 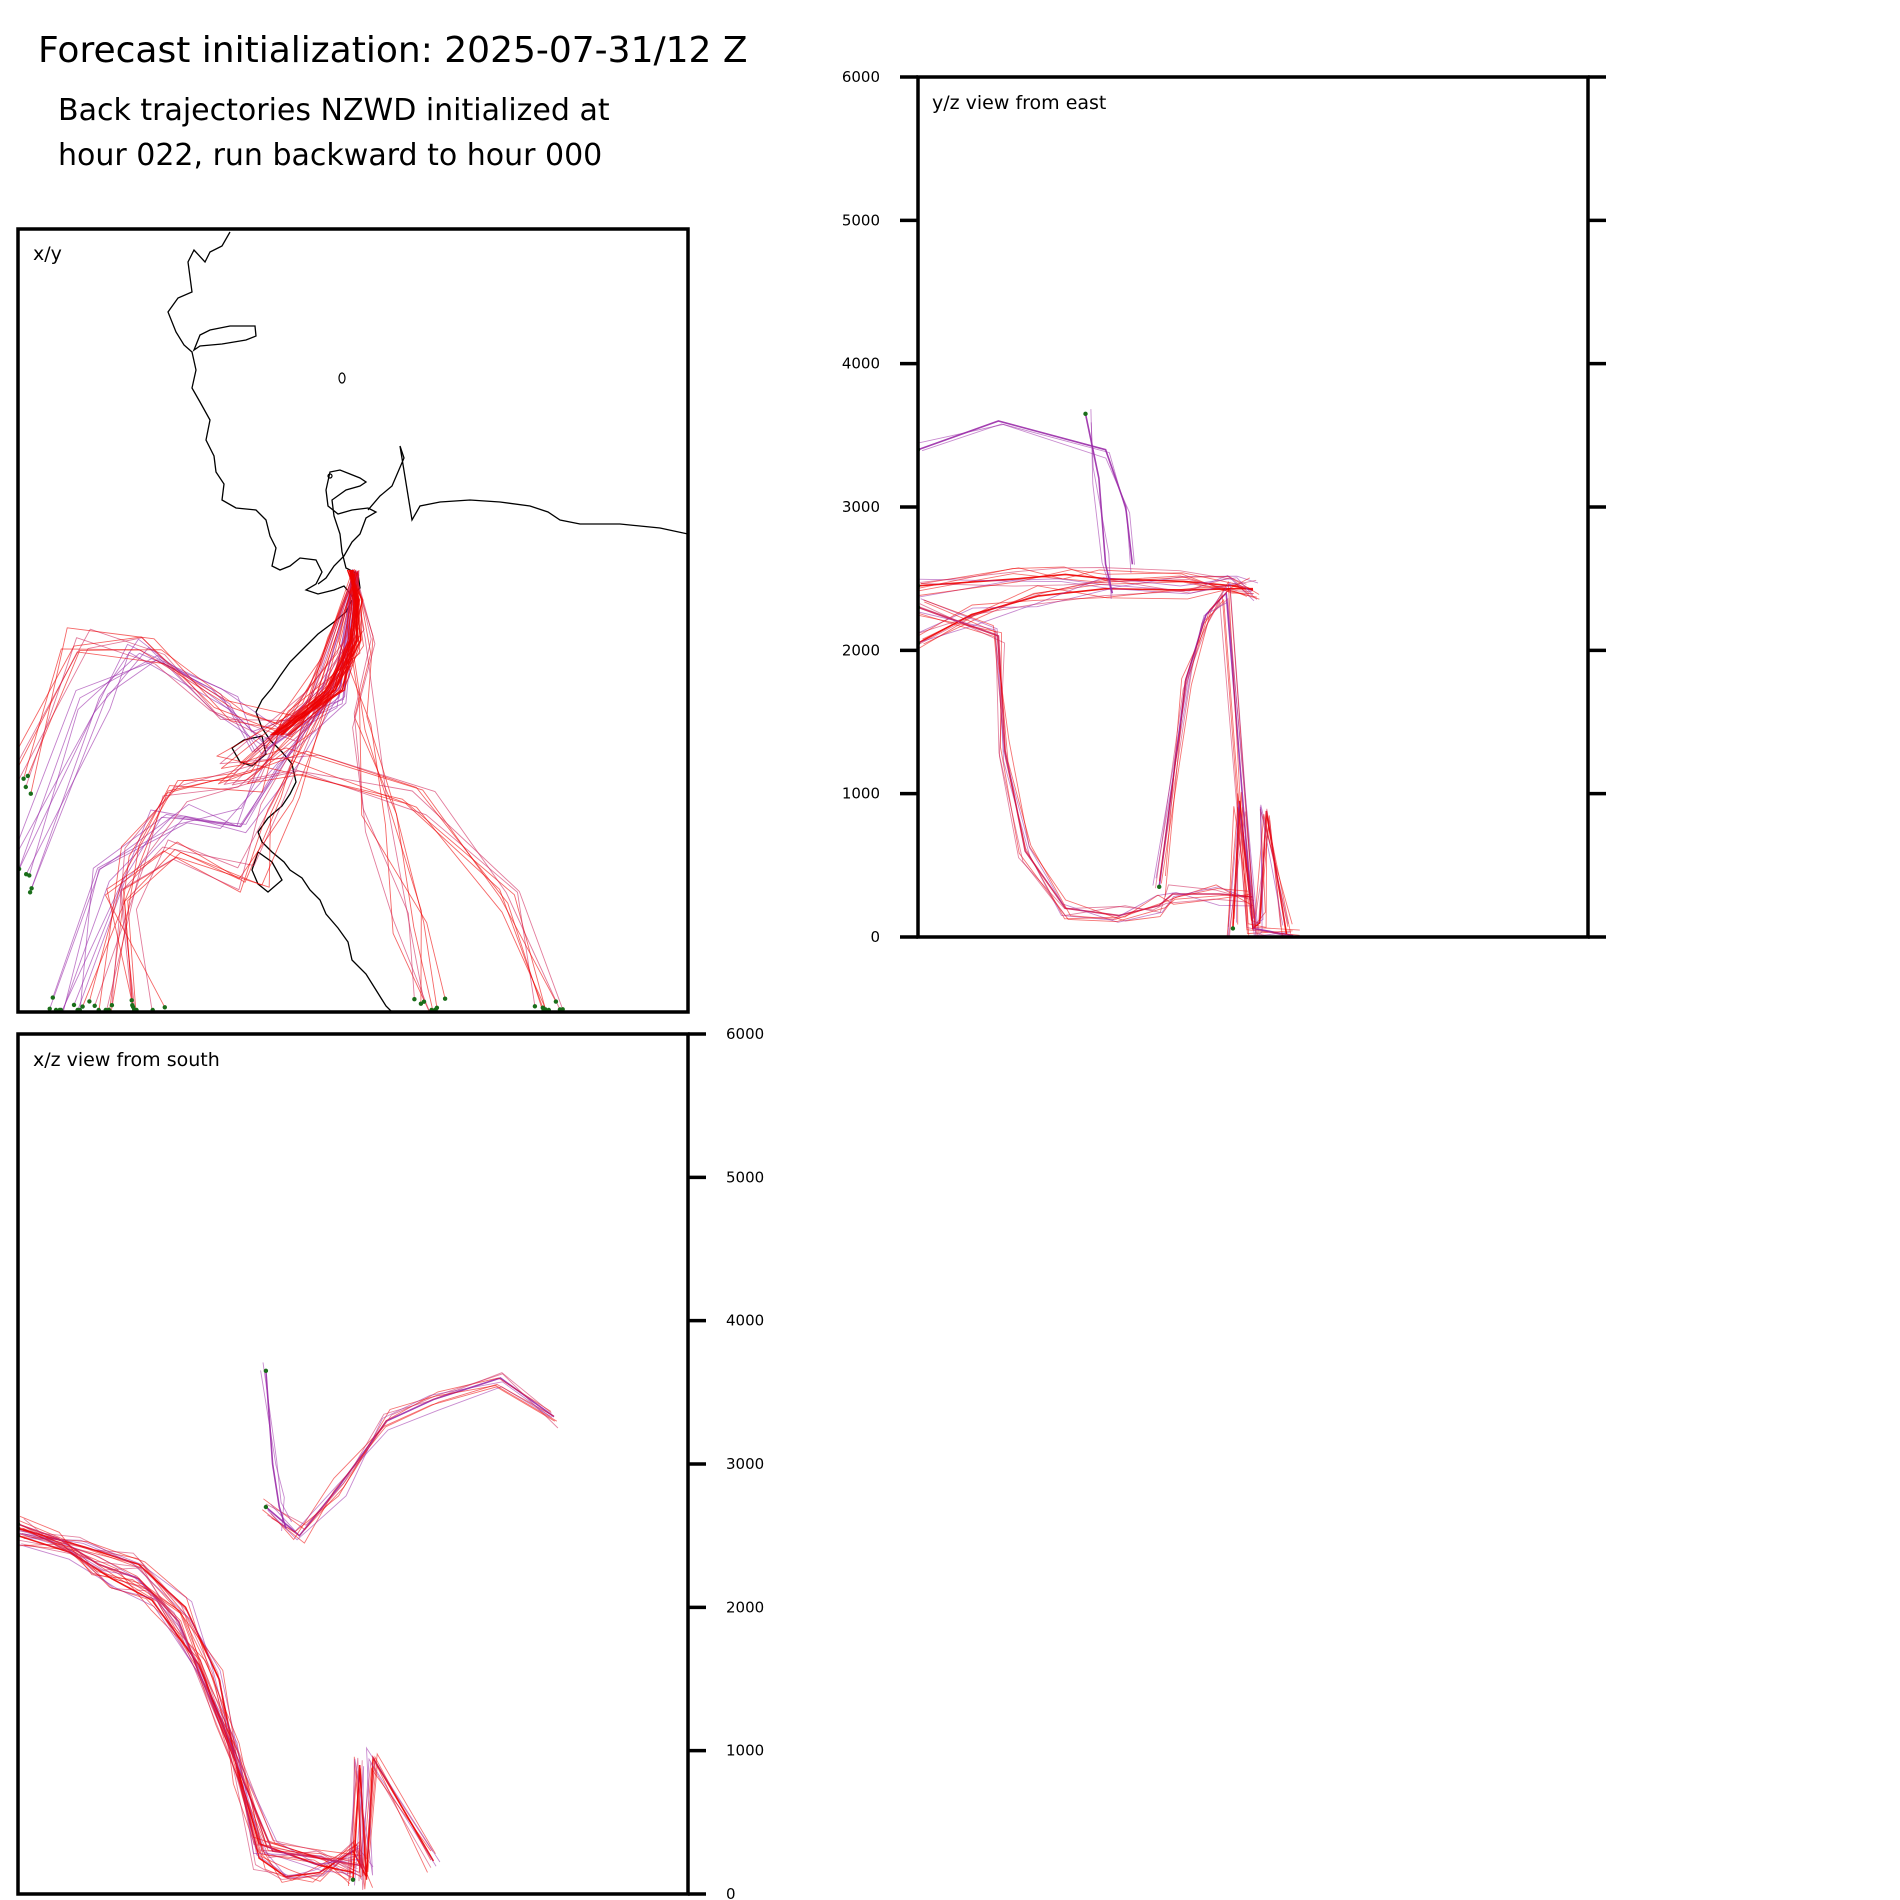 I want to click on y-tick-label: 1000, so click(x=745, y=1751).